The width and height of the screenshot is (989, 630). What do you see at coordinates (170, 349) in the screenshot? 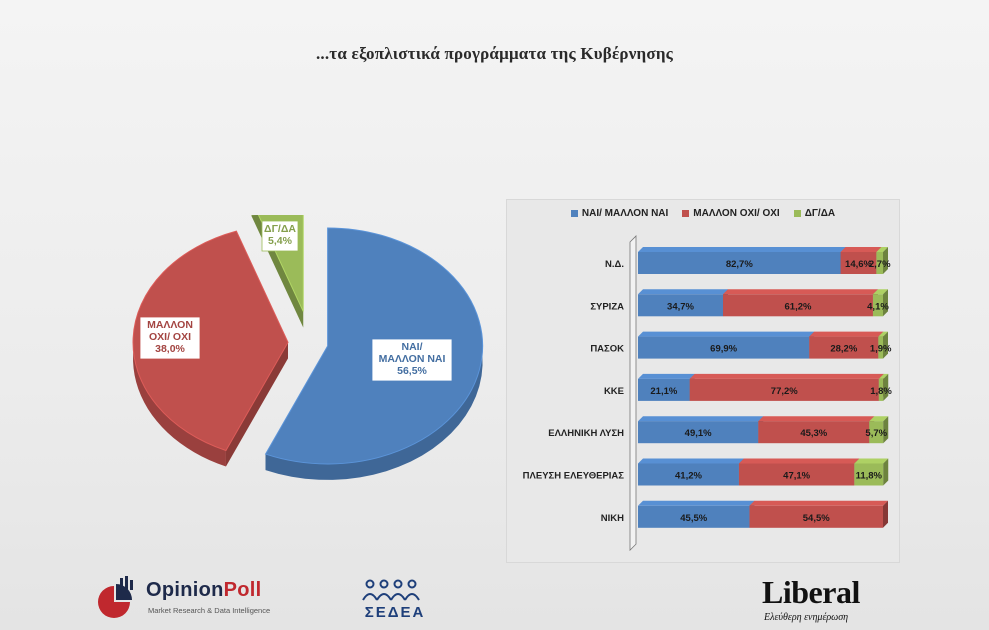
I see `svg-text: 38,0%` at bounding box center [170, 349].